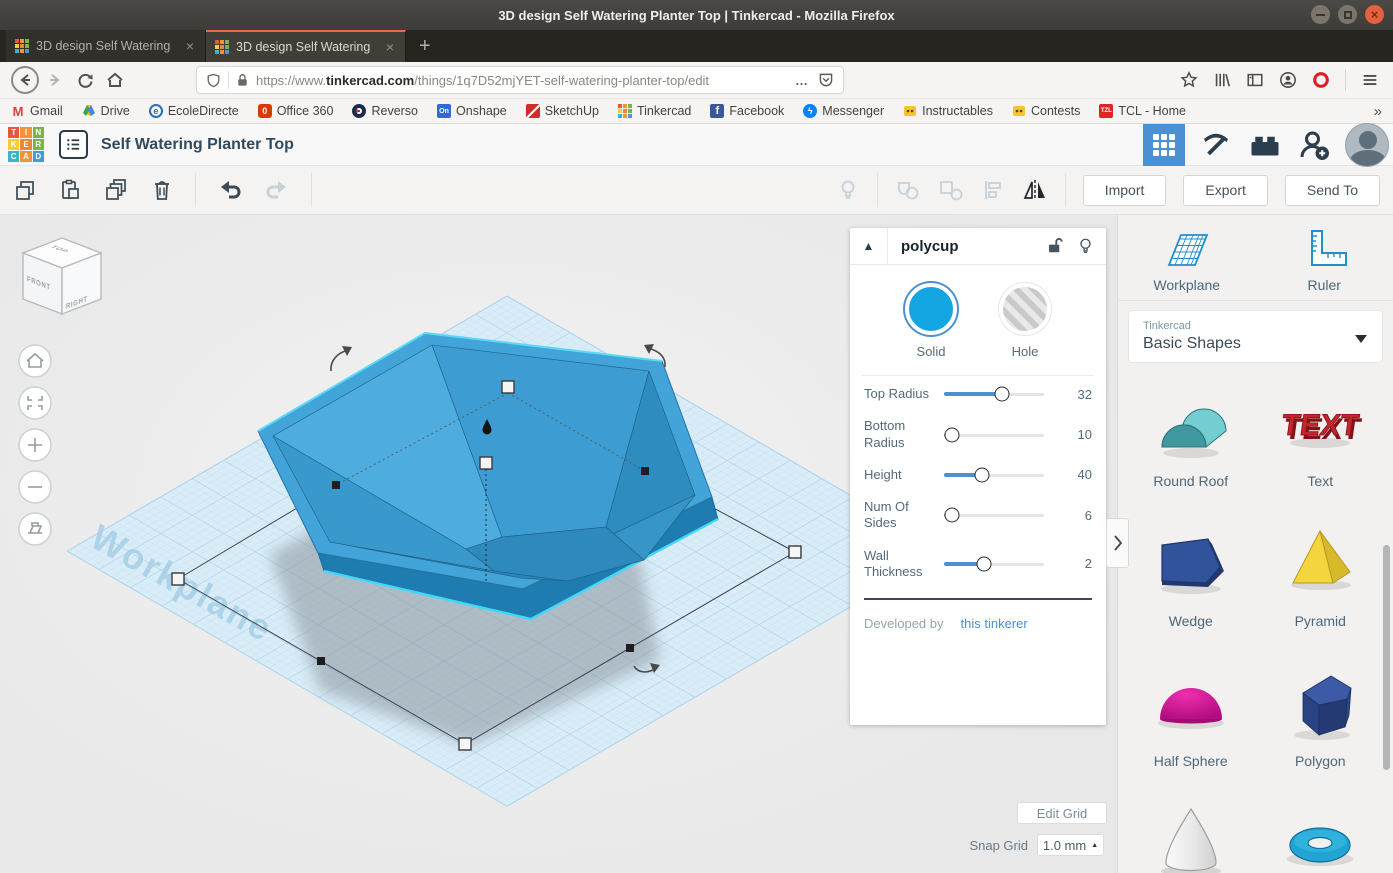 This screenshot has width=1393, height=873. What do you see at coordinates (85, 80) in the screenshot?
I see `reload-button` at bounding box center [85, 80].